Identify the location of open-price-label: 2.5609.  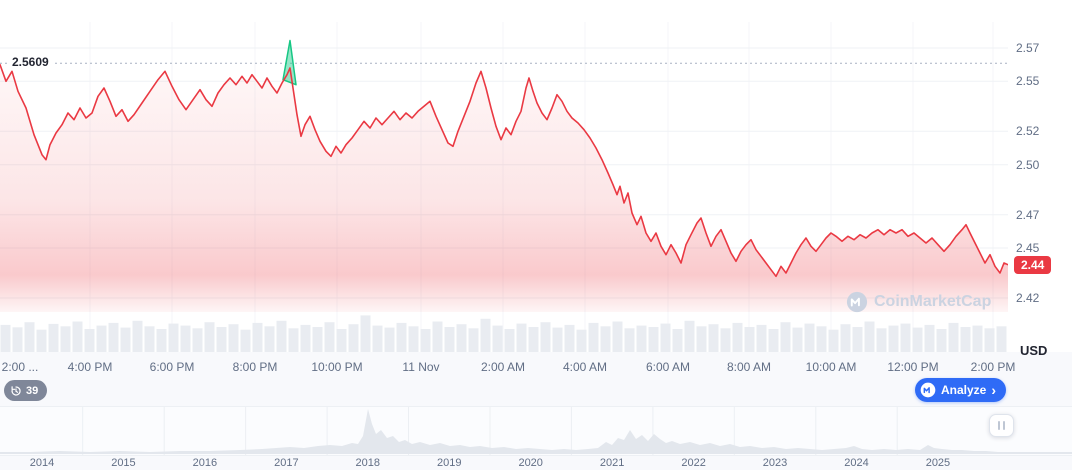
(30, 62).